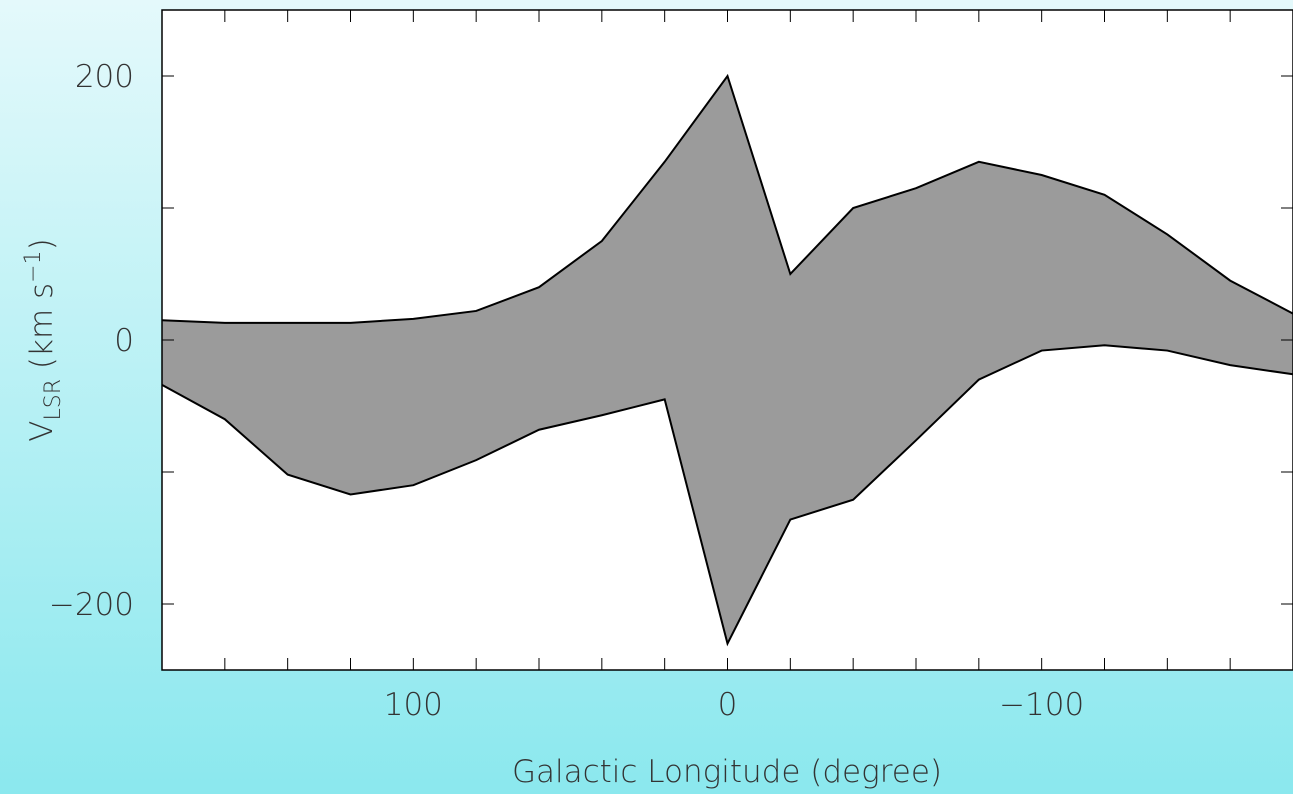  I want to click on y-axis-label: VLSR (km s−1), so click(43, 339).